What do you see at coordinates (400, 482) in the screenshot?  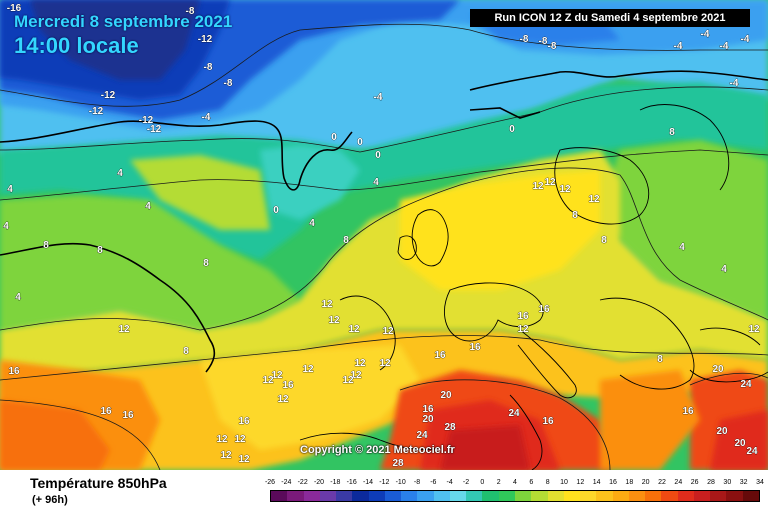 I see `legend-tick-label: -10` at bounding box center [400, 482].